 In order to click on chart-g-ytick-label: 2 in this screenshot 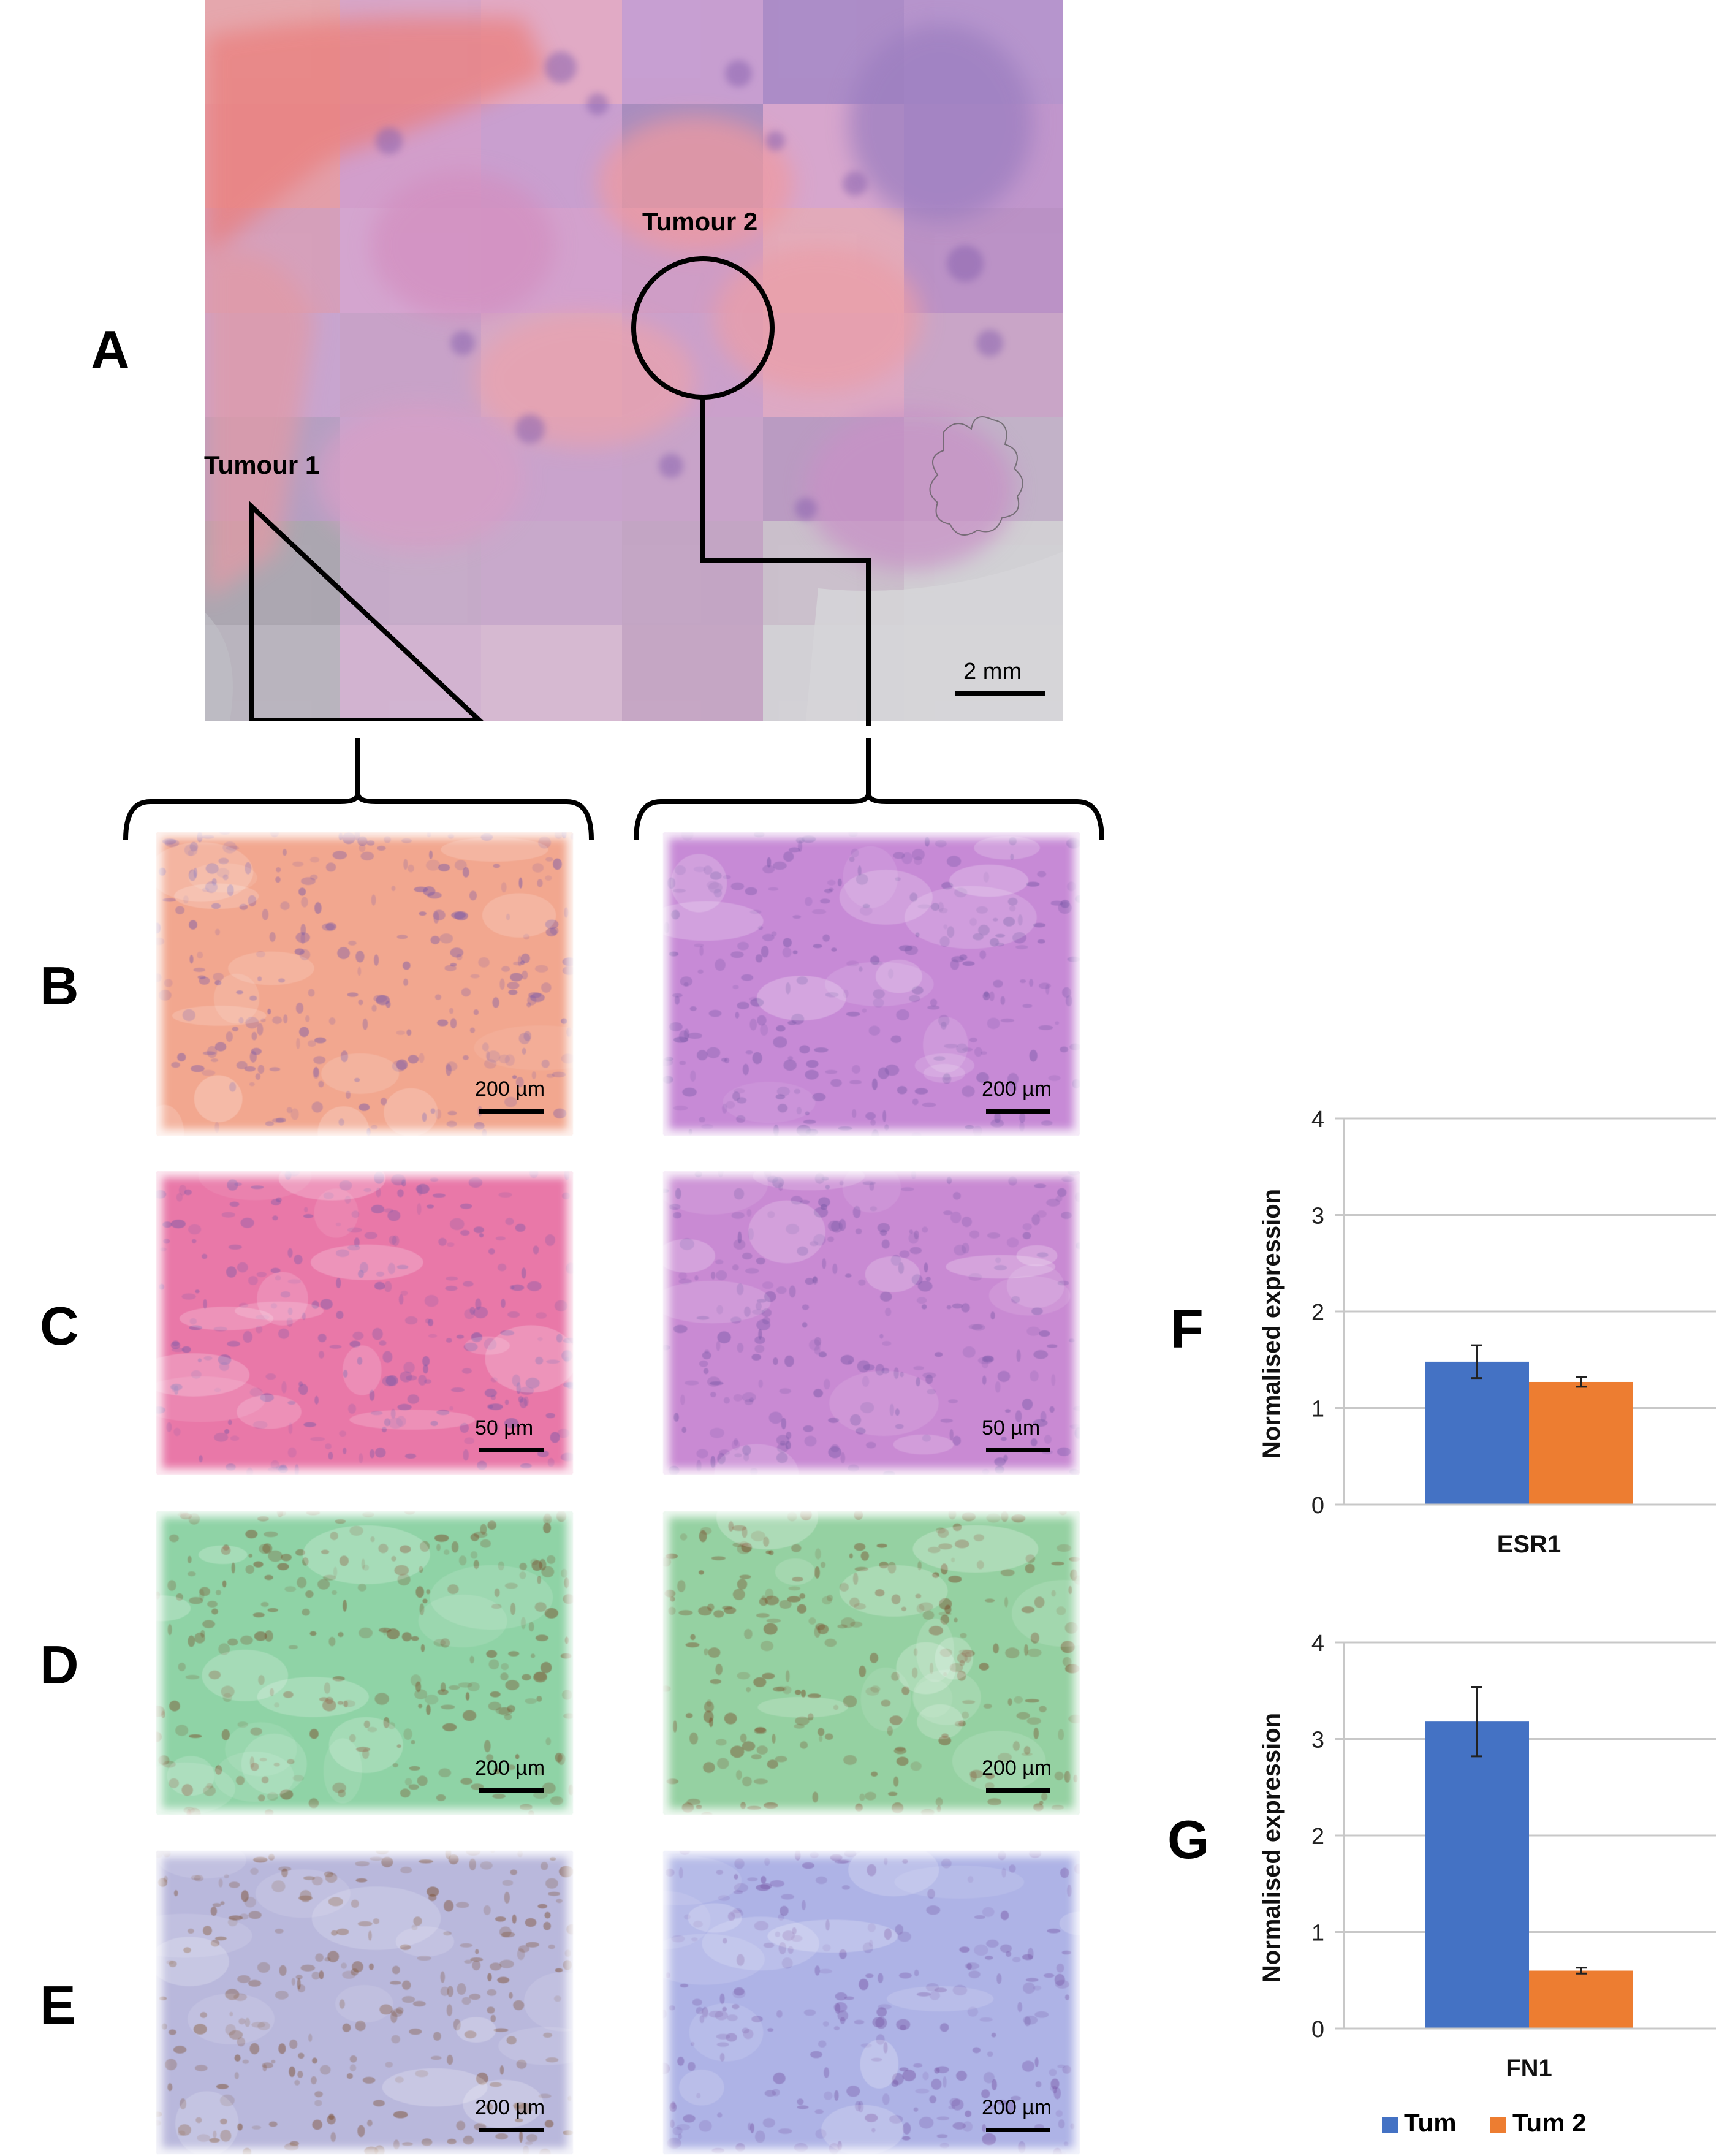, I will do `click(1317, 1837)`.